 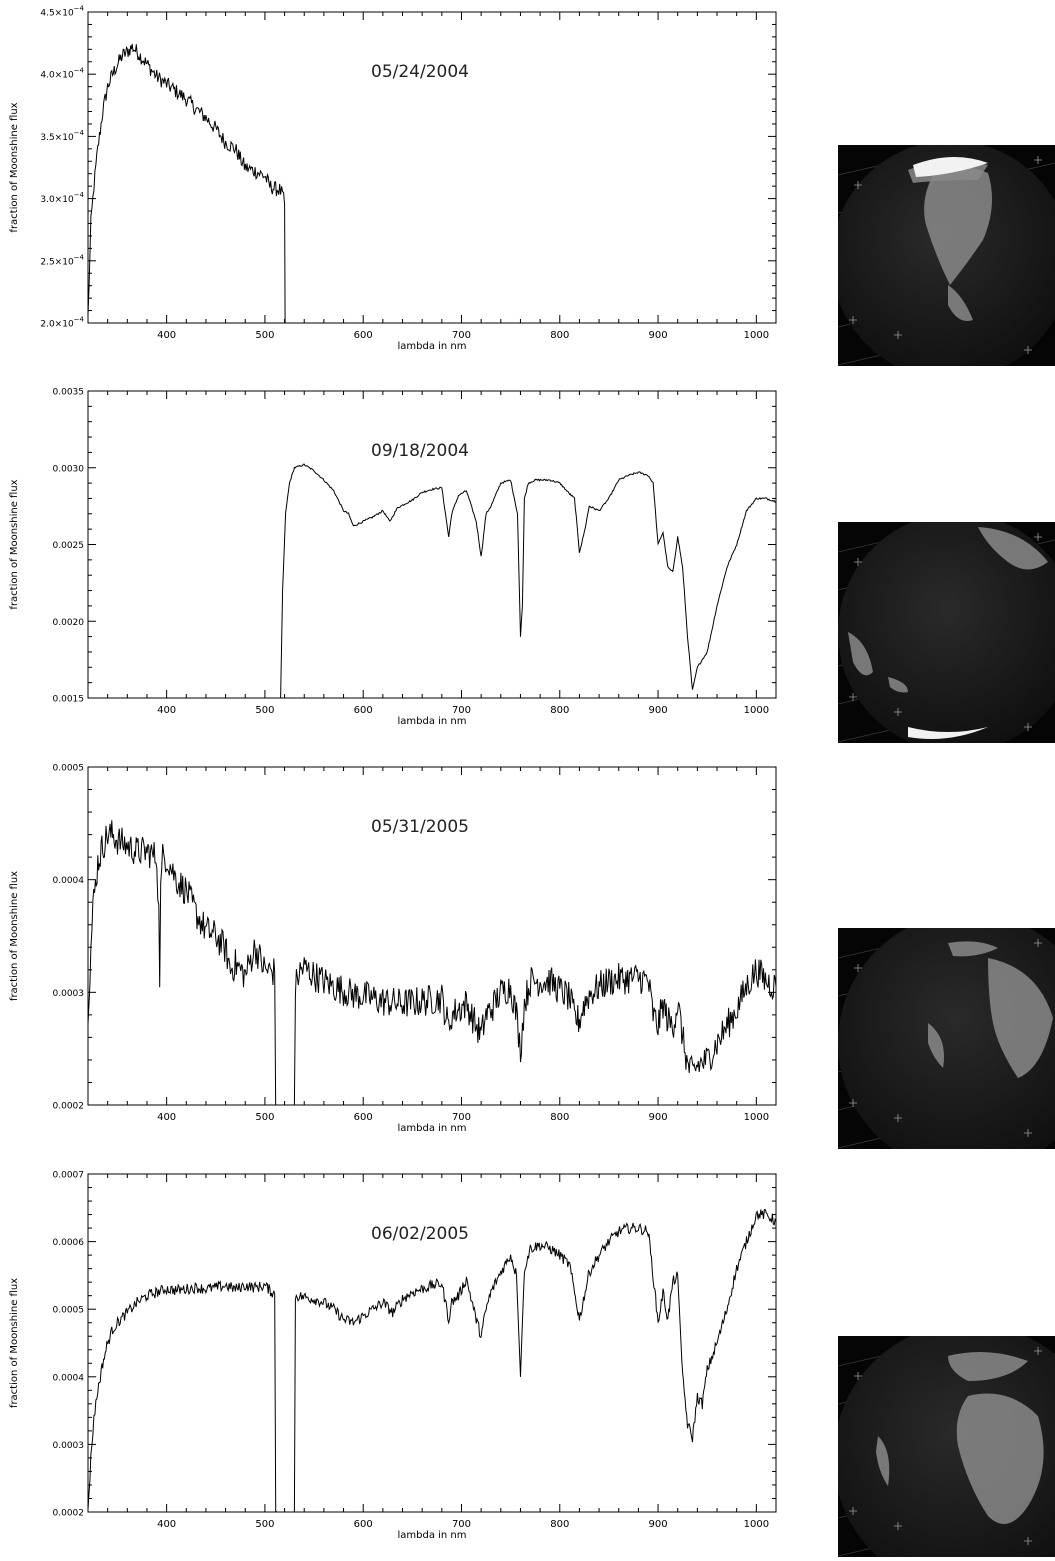 What do you see at coordinates (69, 546) in the screenshot?
I see `y-tick-label: 0.0025` at bounding box center [69, 546].